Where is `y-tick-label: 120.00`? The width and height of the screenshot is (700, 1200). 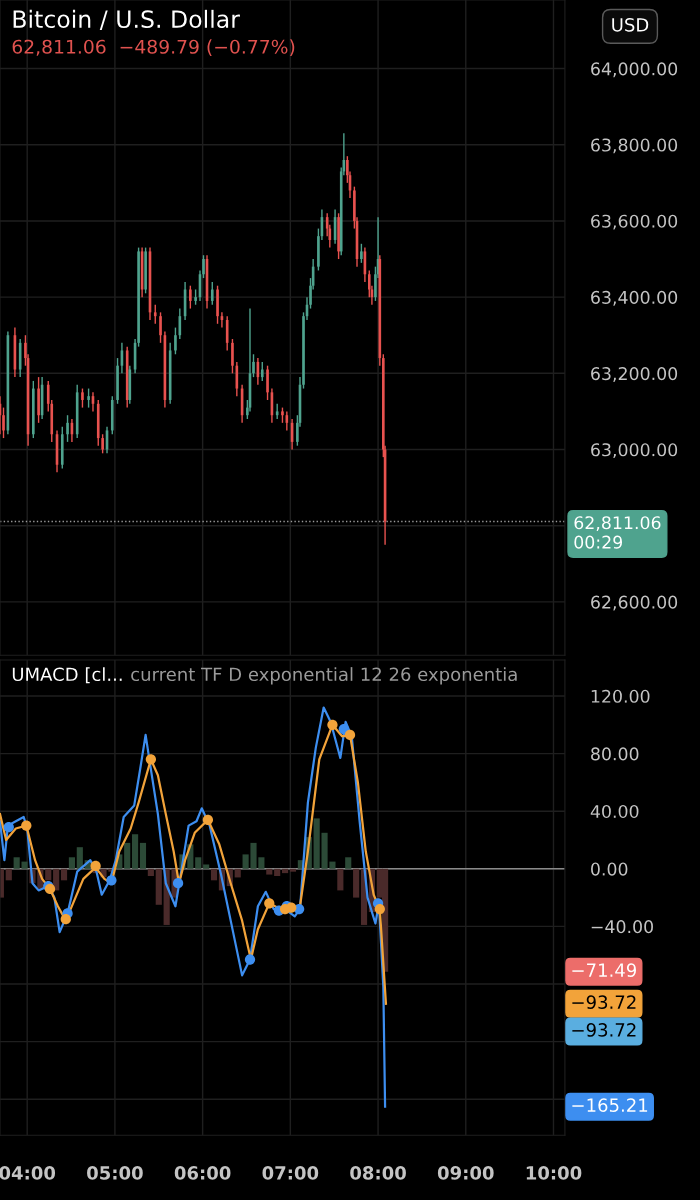 y-tick-label: 120.00 is located at coordinates (620, 696).